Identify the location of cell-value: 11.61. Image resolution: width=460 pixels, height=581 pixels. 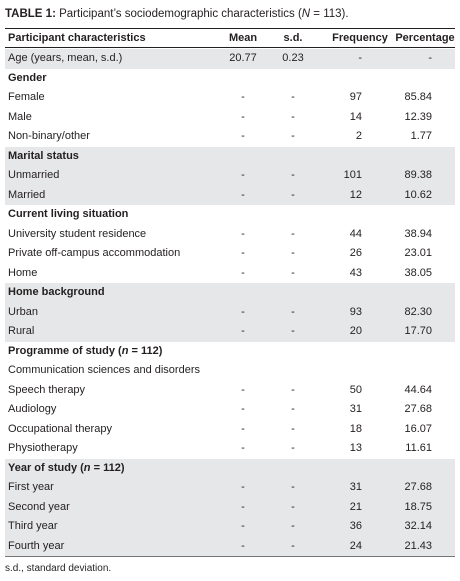
(418, 448).